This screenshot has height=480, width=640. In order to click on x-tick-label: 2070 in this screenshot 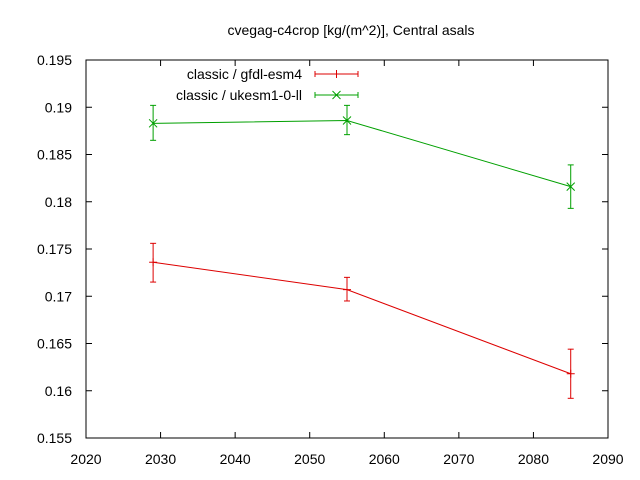, I will do `click(458, 459)`.